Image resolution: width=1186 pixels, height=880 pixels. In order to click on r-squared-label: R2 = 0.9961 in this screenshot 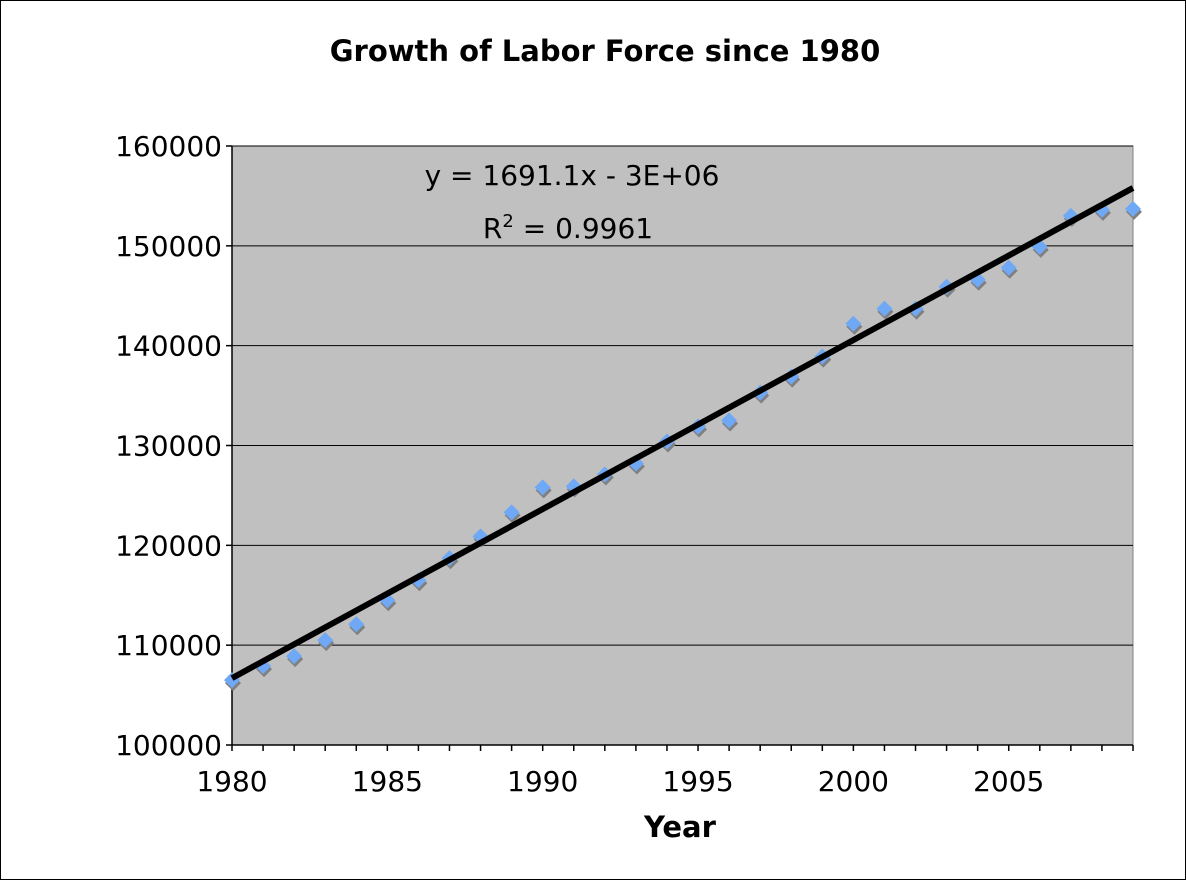, I will do `click(568, 228)`.